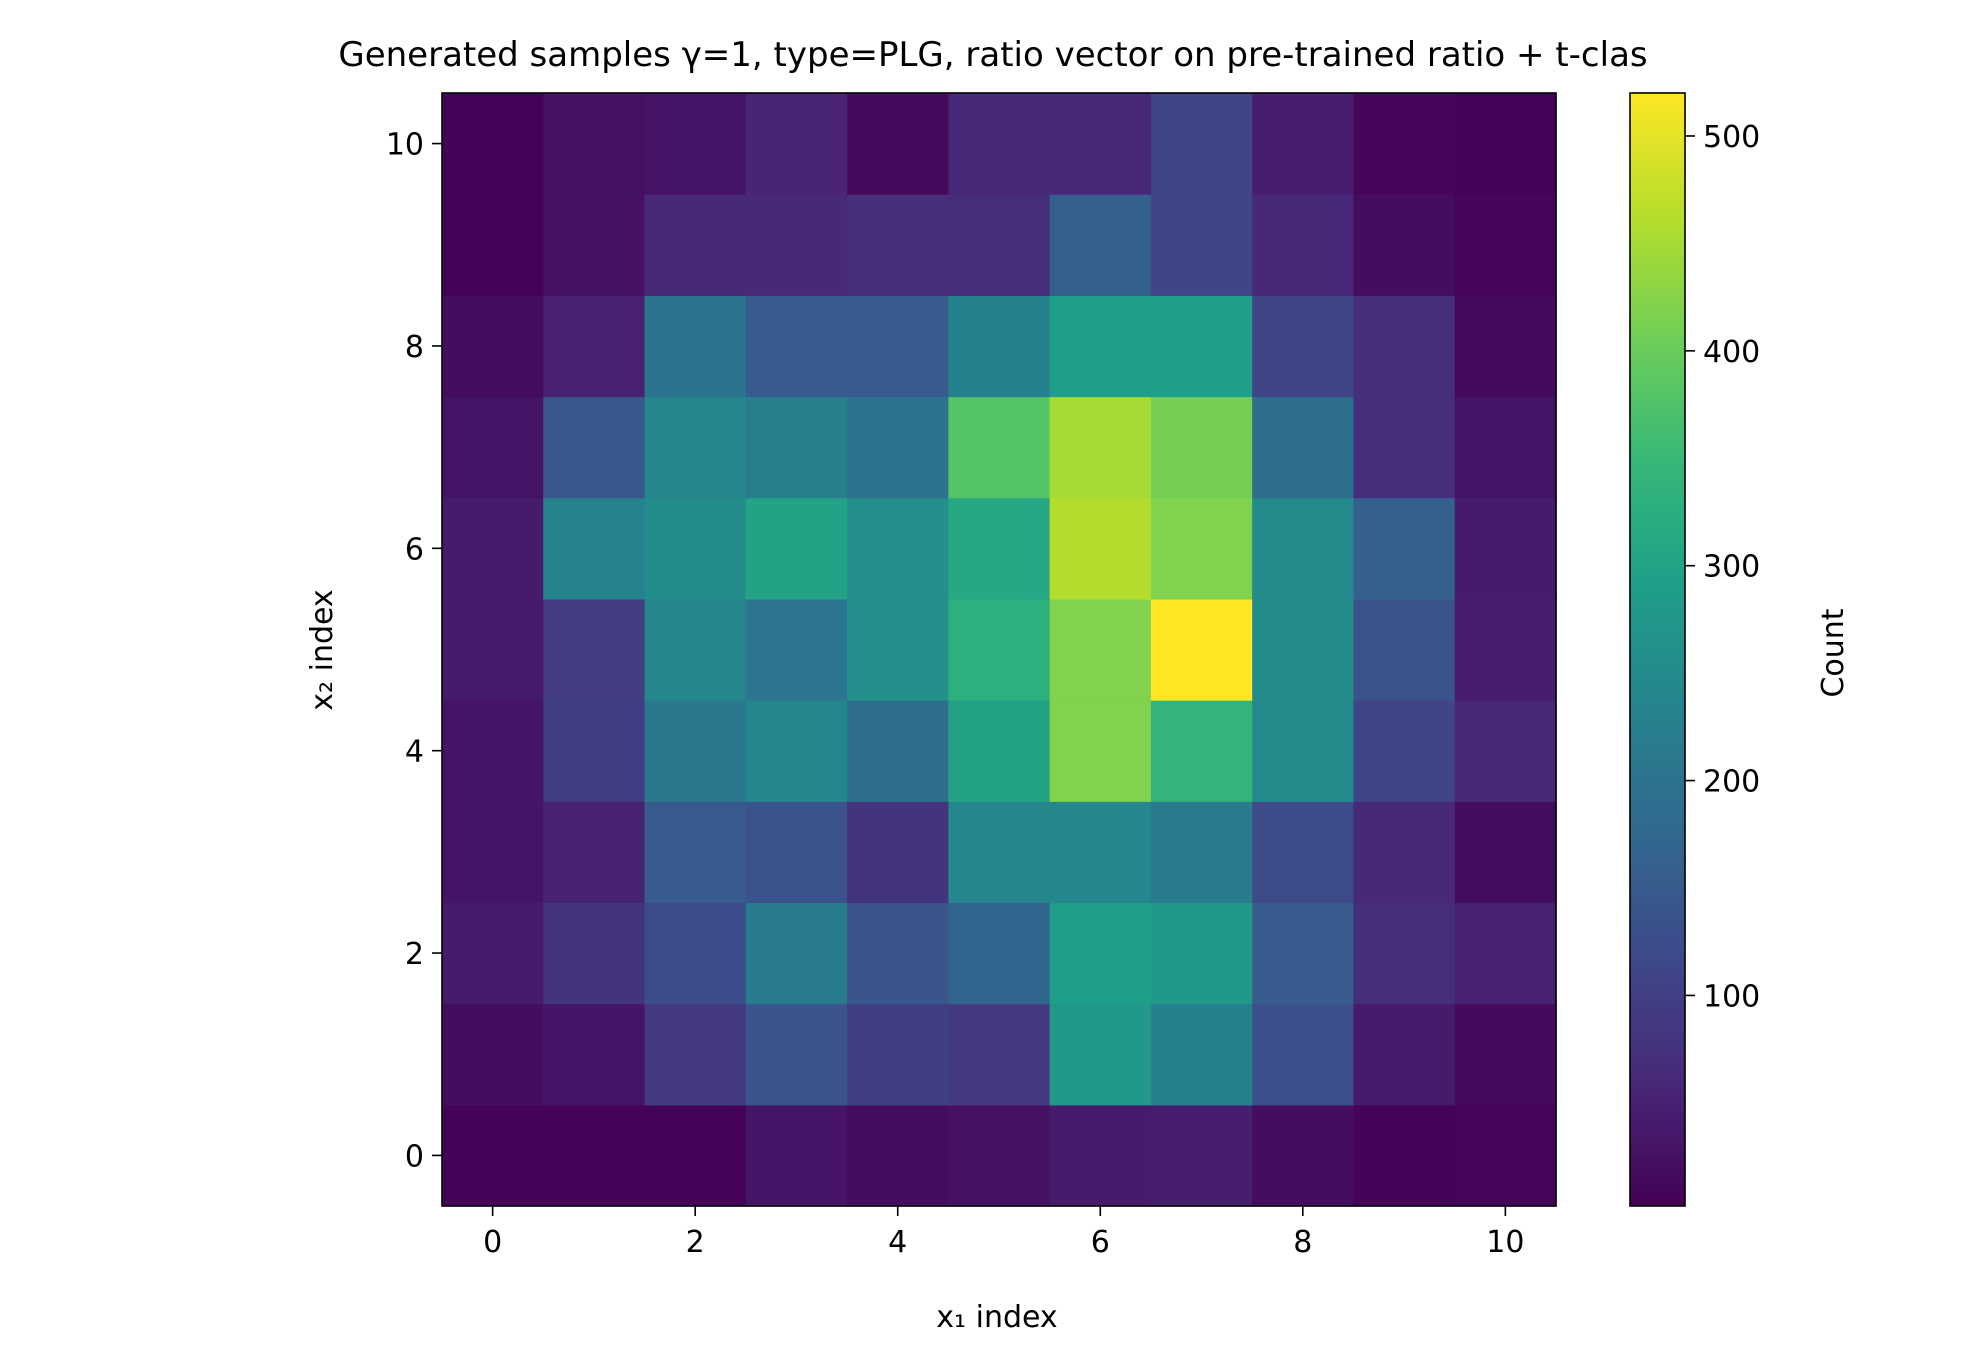 The height and width of the screenshot is (1361, 1986). What do you see at coordinates (405, 145) in the screenshot?
I see `y-tick-label: 10` at bounding box center [405, 145].